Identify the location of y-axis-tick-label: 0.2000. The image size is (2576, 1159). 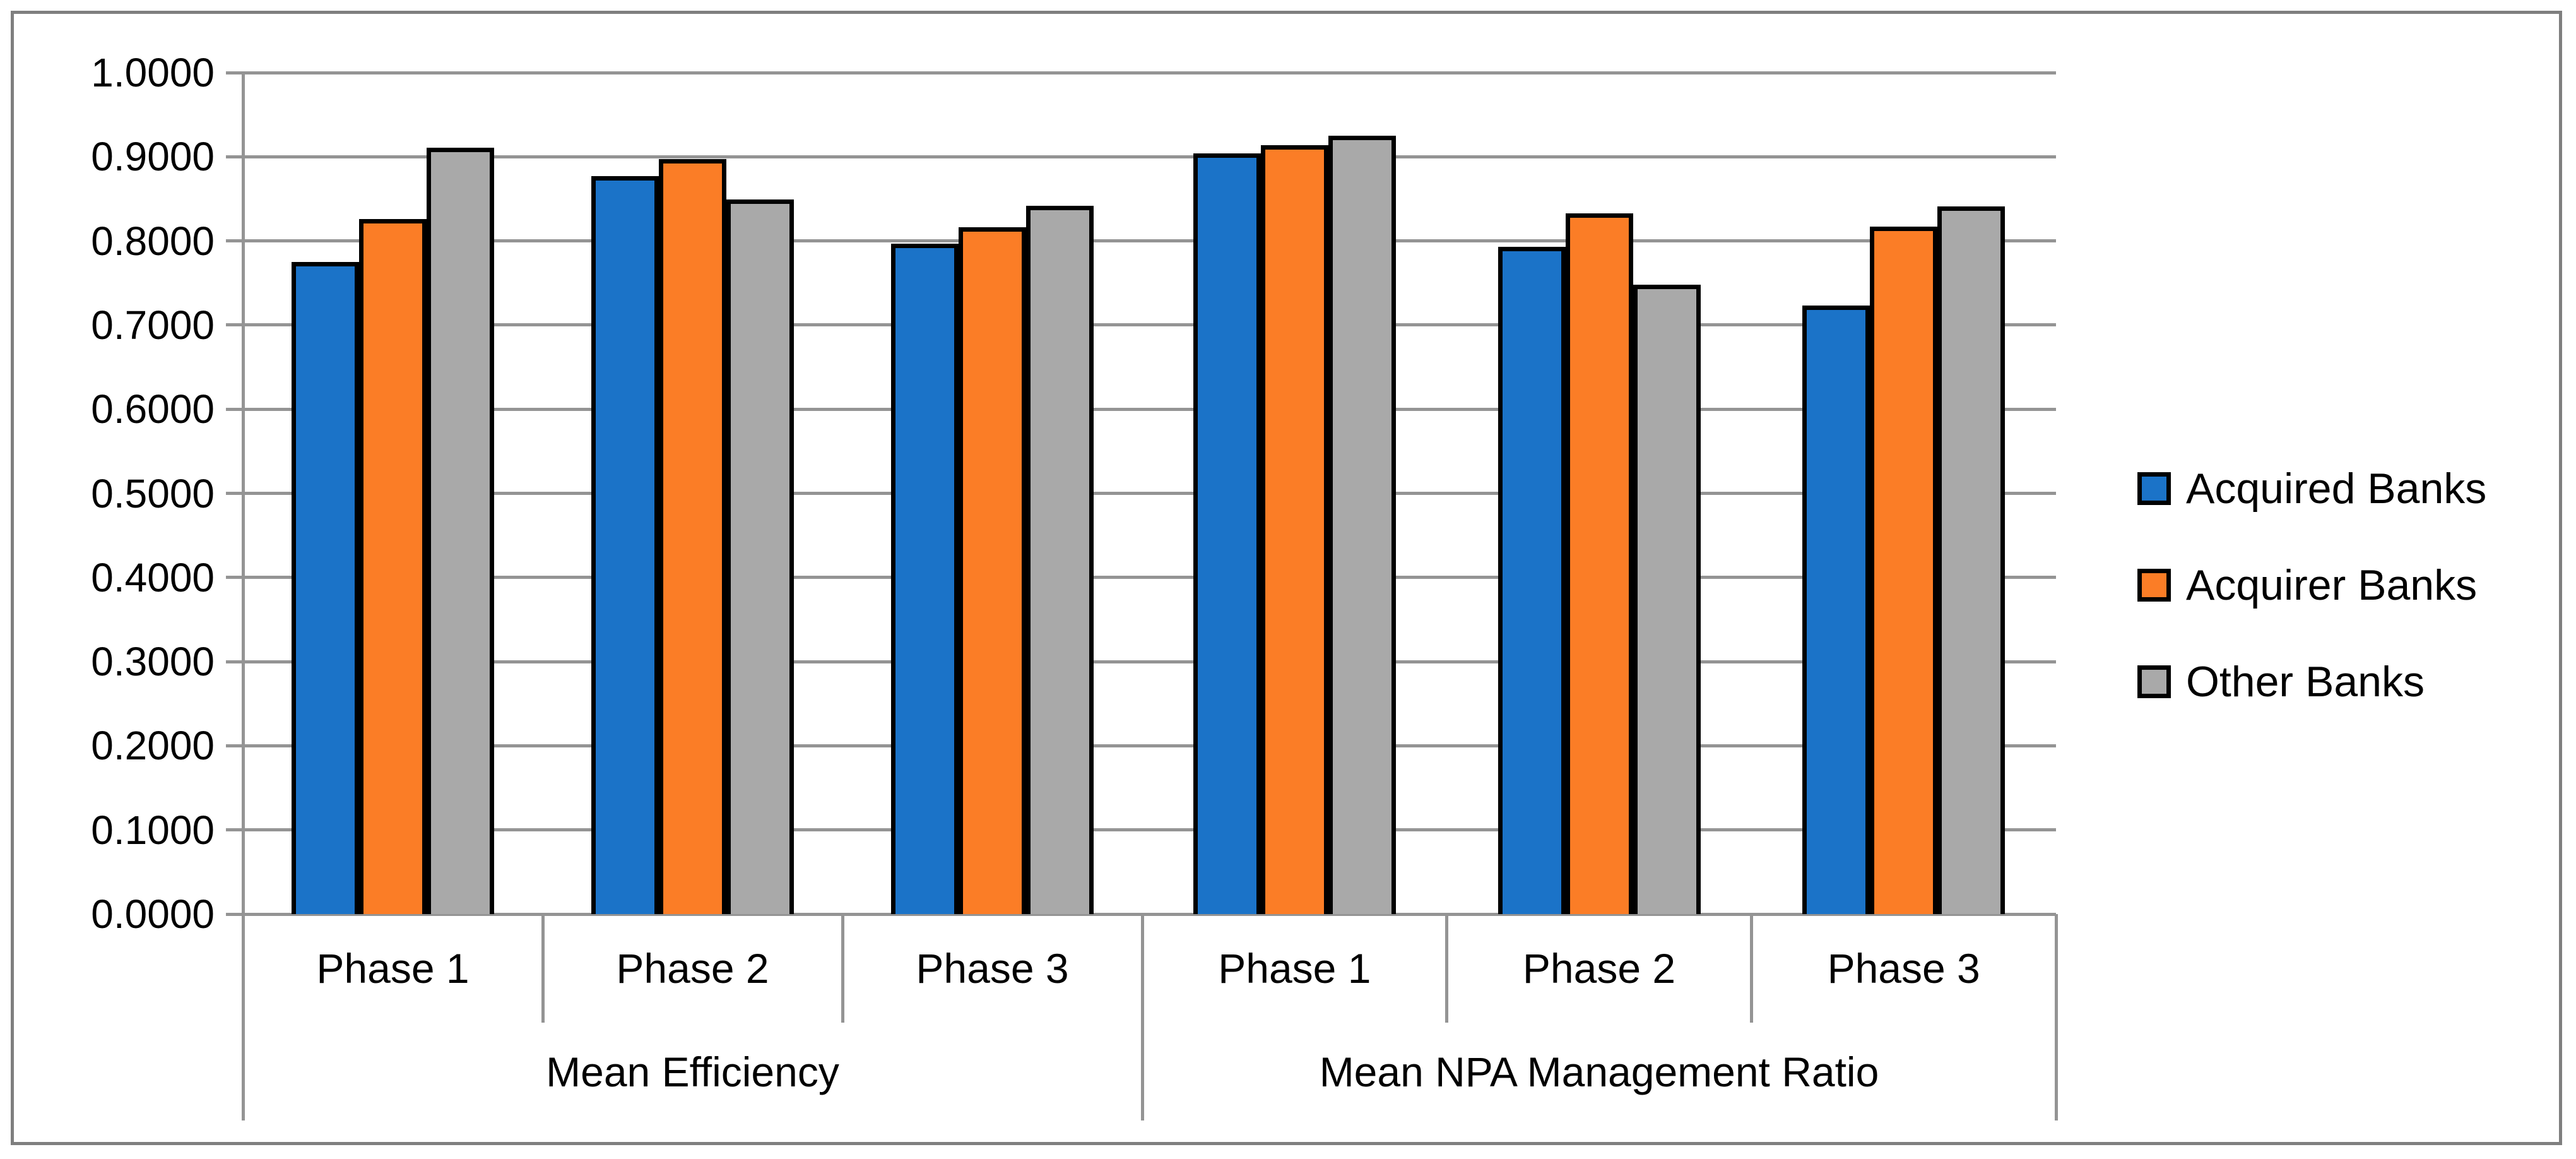
(153, 746).